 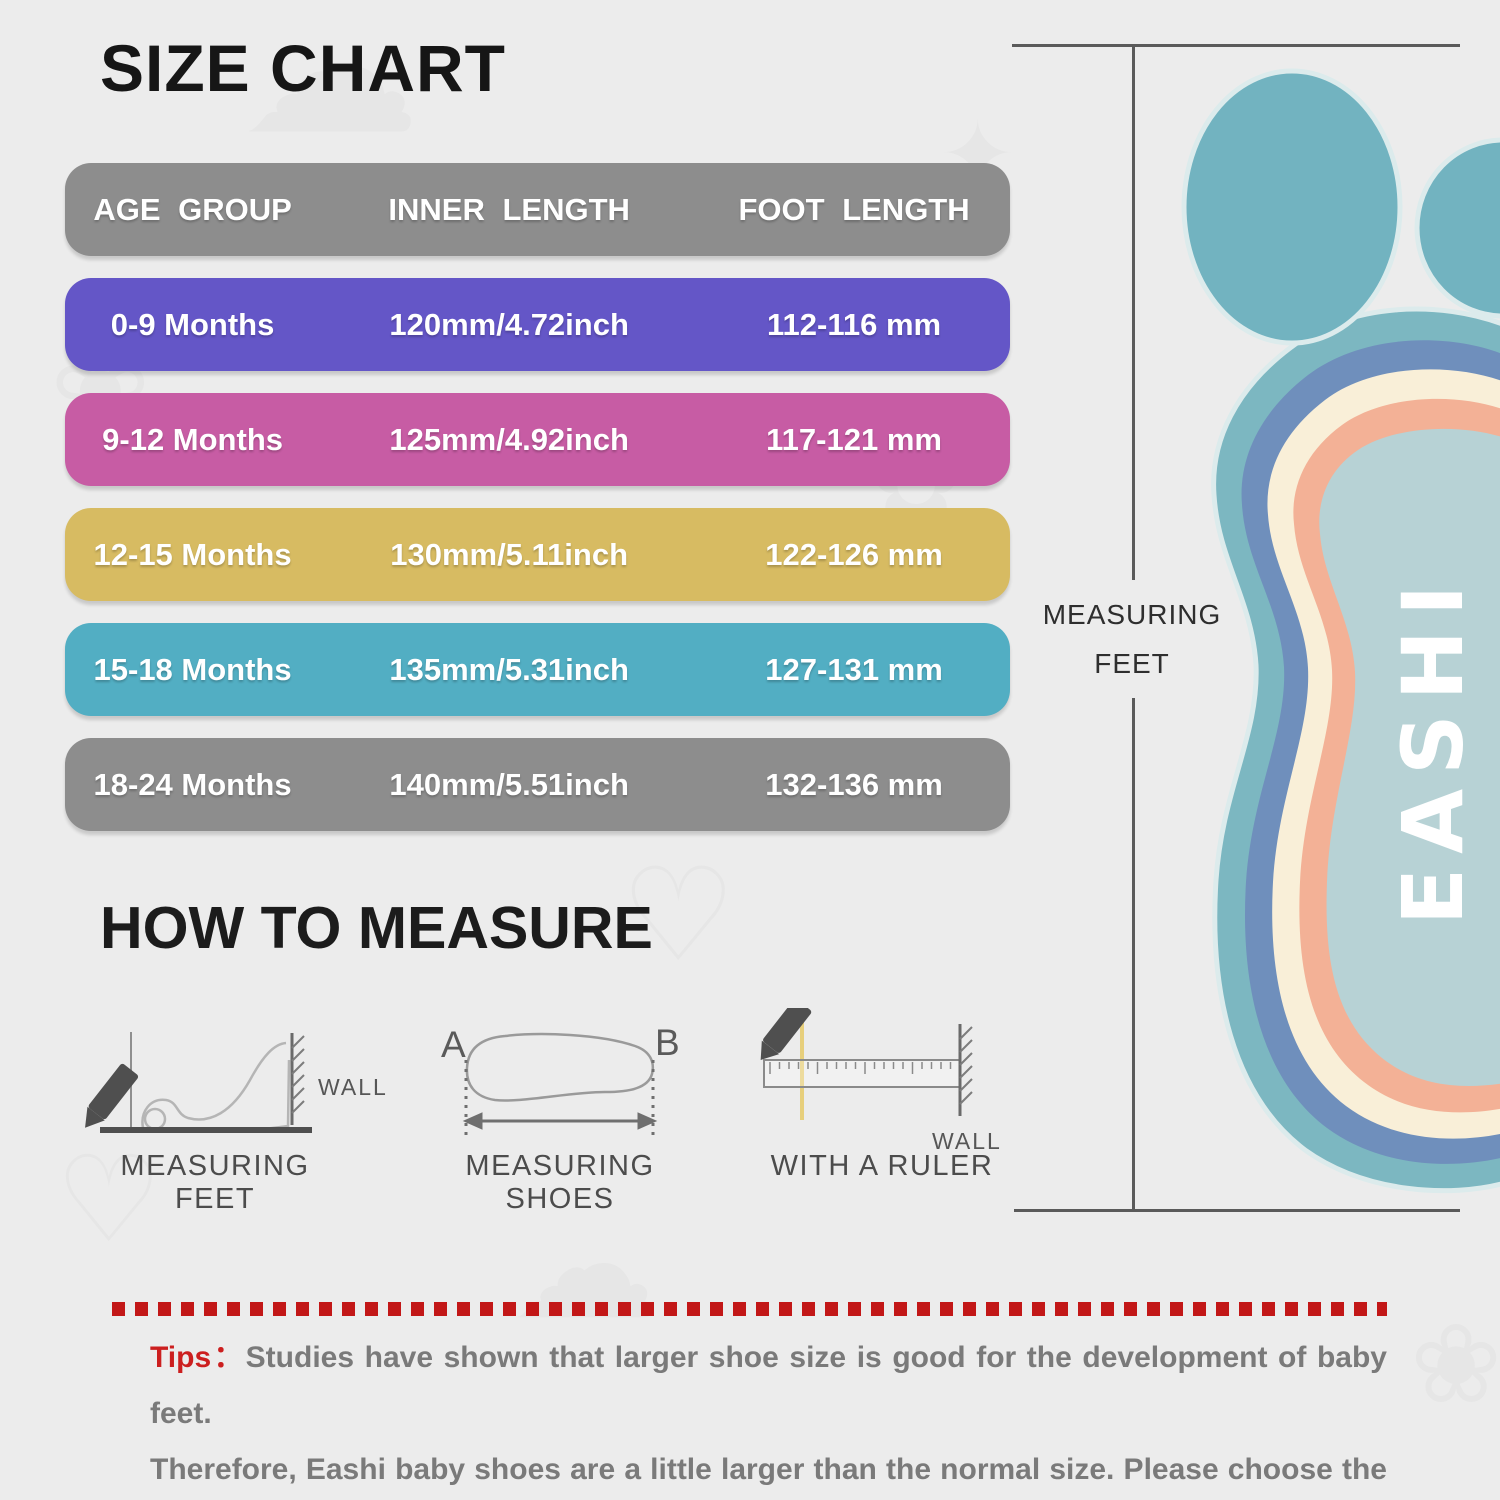 What do you see at coordinates (749, 1309) in the screenshot?
I see `red-dashed-divider` at bounding box center [749, 1309].